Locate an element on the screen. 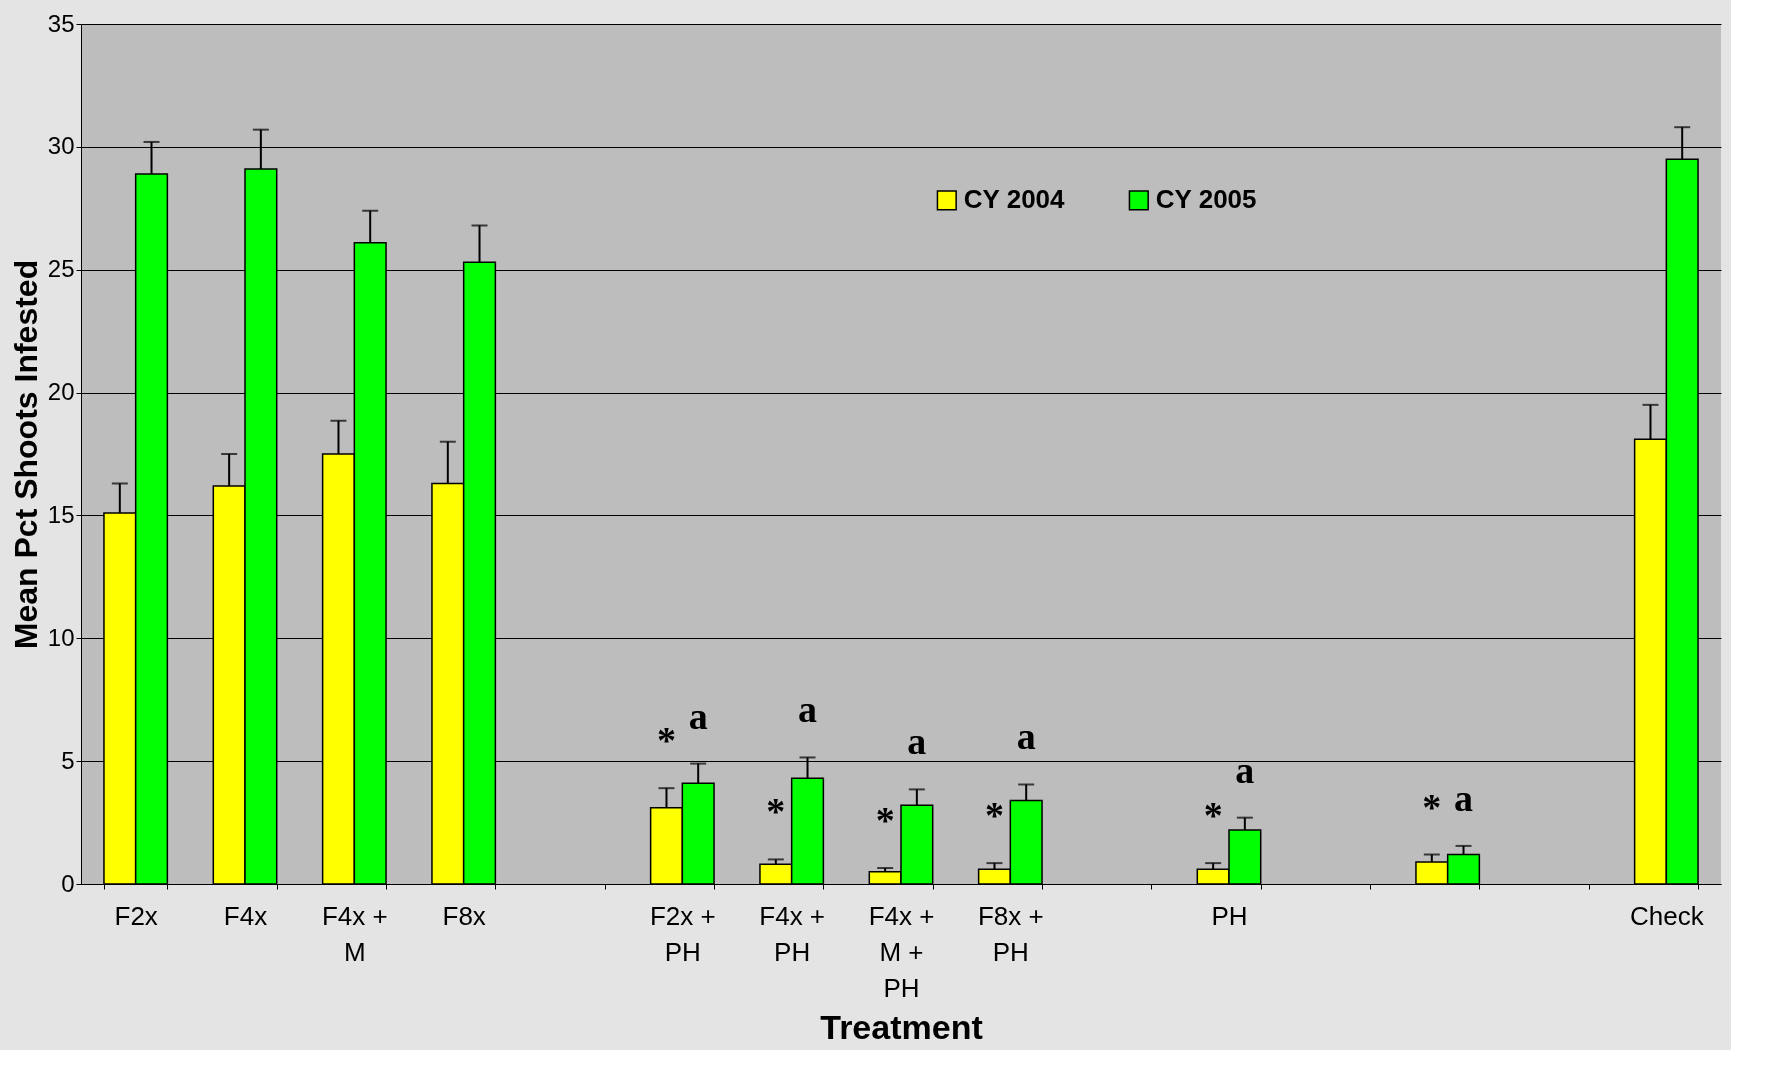  x-tick-label: F4x + PH is located at coordinates (792, 933).